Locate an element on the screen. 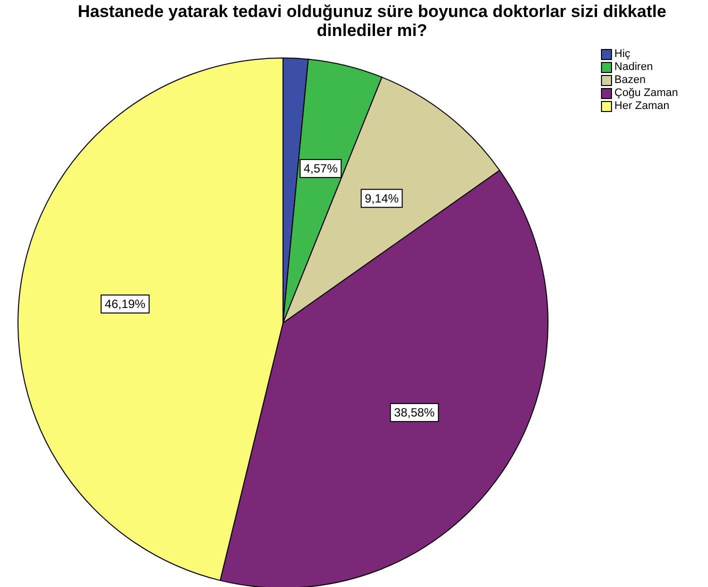  legend-label: Bazen is located at coordinates (630, 80).